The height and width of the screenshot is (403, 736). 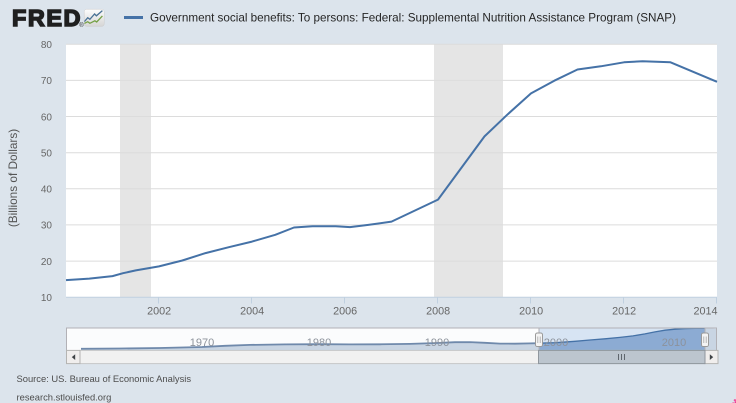 I want to click on svg-text: 2012, so click(x=624, y=311).